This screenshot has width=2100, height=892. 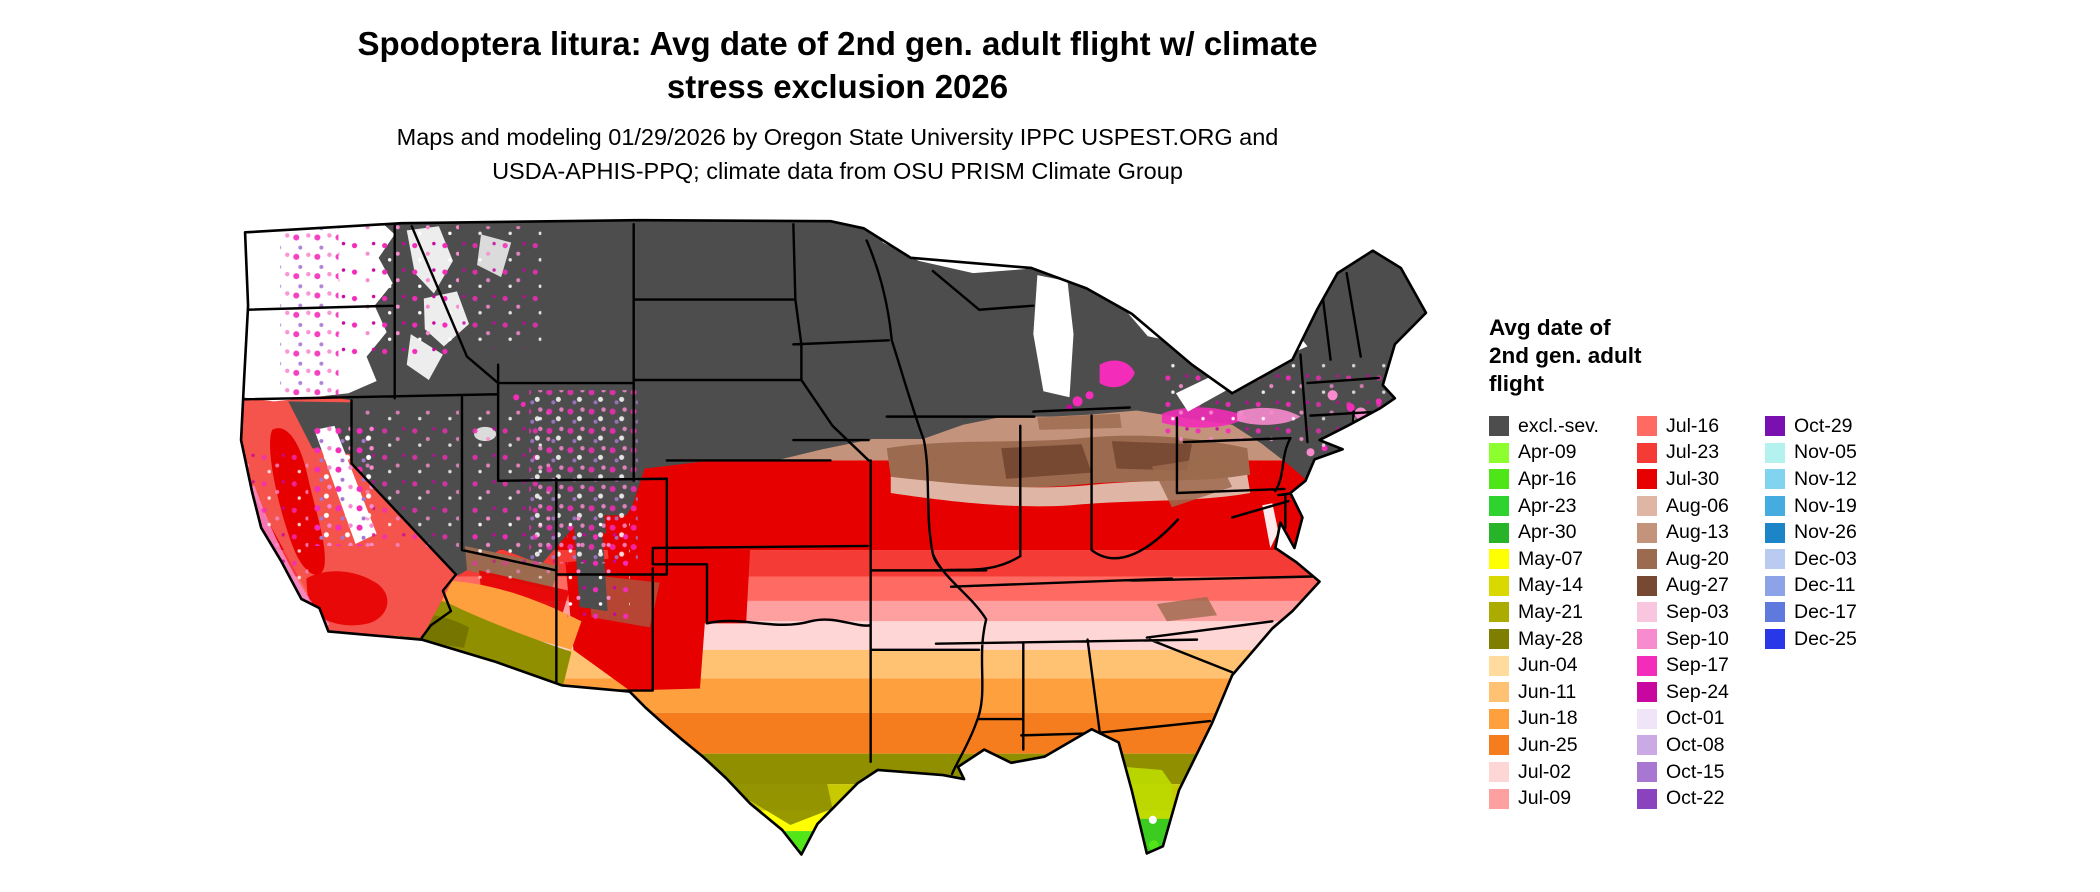 What do you see at coordinates (1563, 532) in the screenshot?
I see `legend-entry: Apr-30` at bounding box center [1563, 532].